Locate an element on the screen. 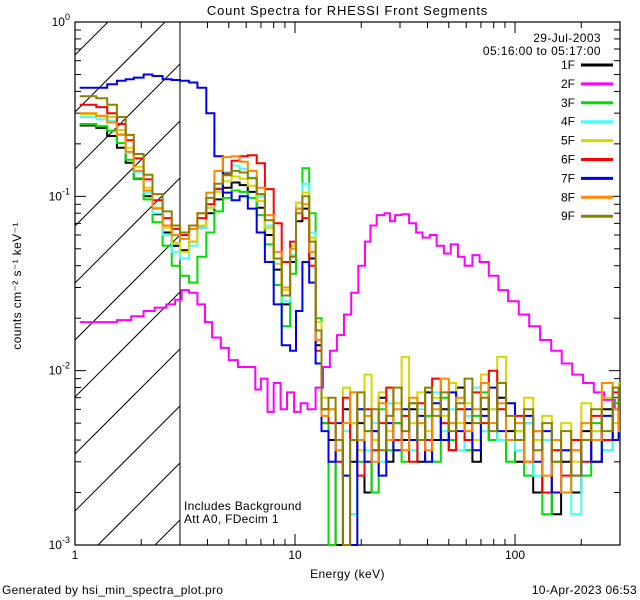 This screenshot has height=600, width=640. y-tick-label: 10⁻³ is located at coordinates (59, 543).